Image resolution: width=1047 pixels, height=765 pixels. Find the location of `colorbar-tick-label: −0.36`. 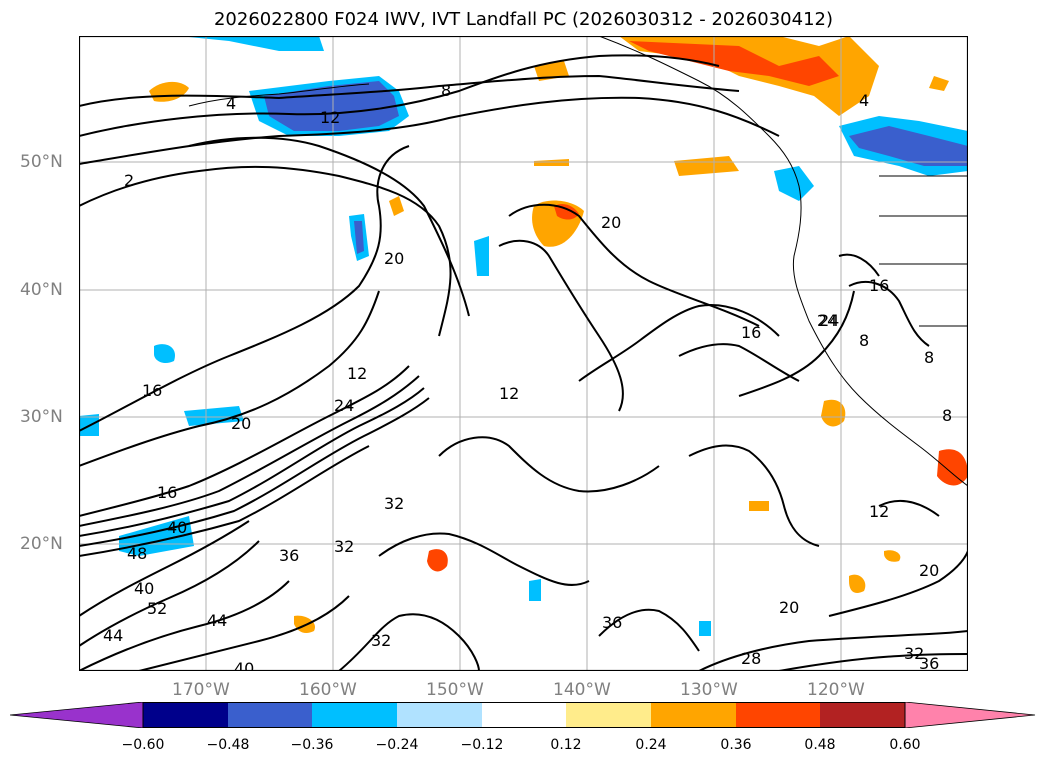

colorbar-tick-label: −0.36 is located at coordinates (312, 745).